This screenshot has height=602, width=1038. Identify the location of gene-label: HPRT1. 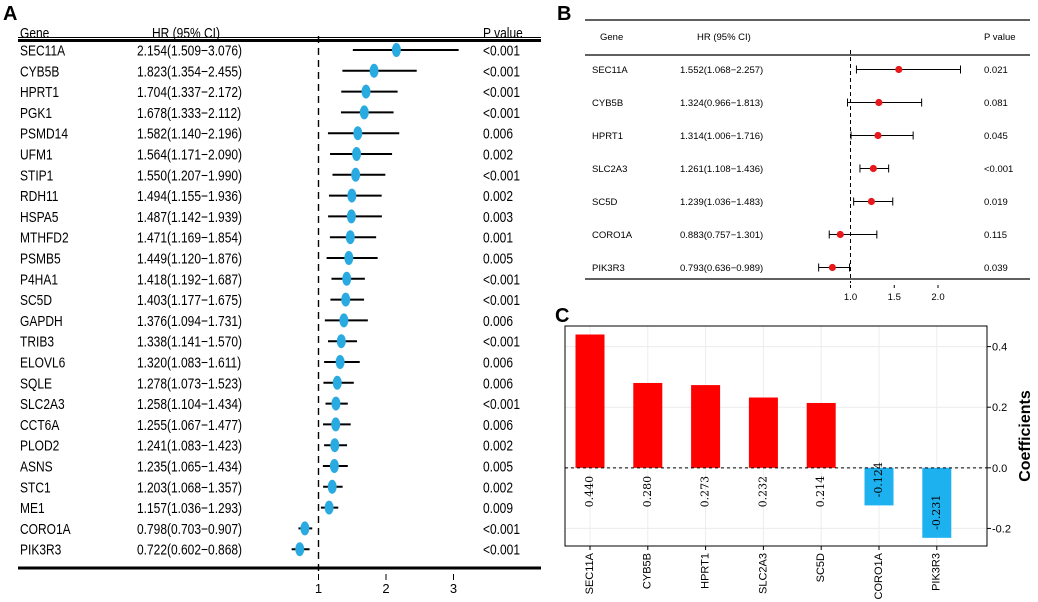
(39, 92).